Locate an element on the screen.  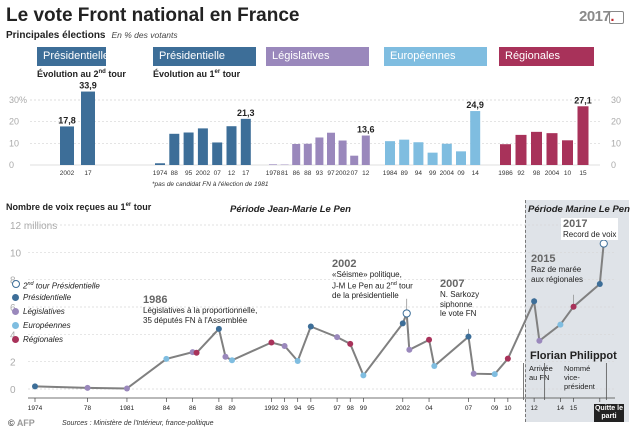
point-eur-2014 is located at coordinates (560, 324).